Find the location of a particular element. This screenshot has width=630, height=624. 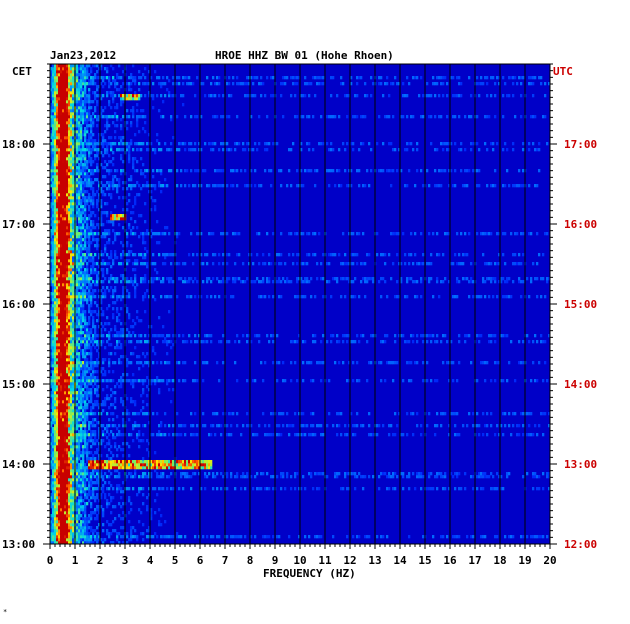

utc-tick-label: 16:00 is located at coordinates (580, 224).